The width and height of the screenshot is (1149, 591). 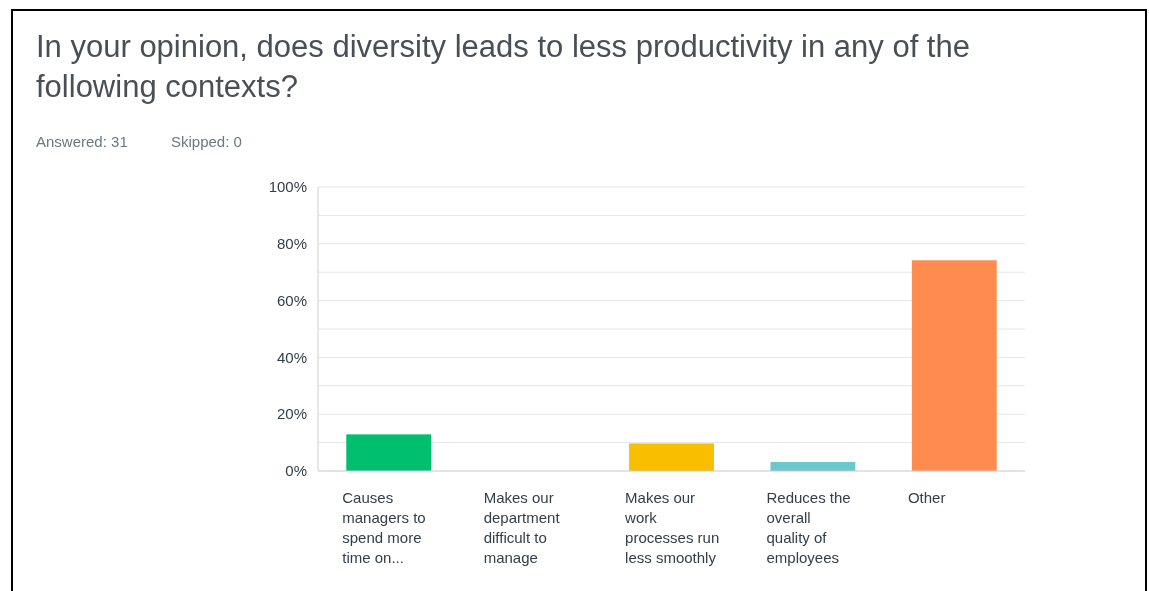 I want to click on x-tick-label: Makes our department difficult to manage, so click(x=522, y=527).